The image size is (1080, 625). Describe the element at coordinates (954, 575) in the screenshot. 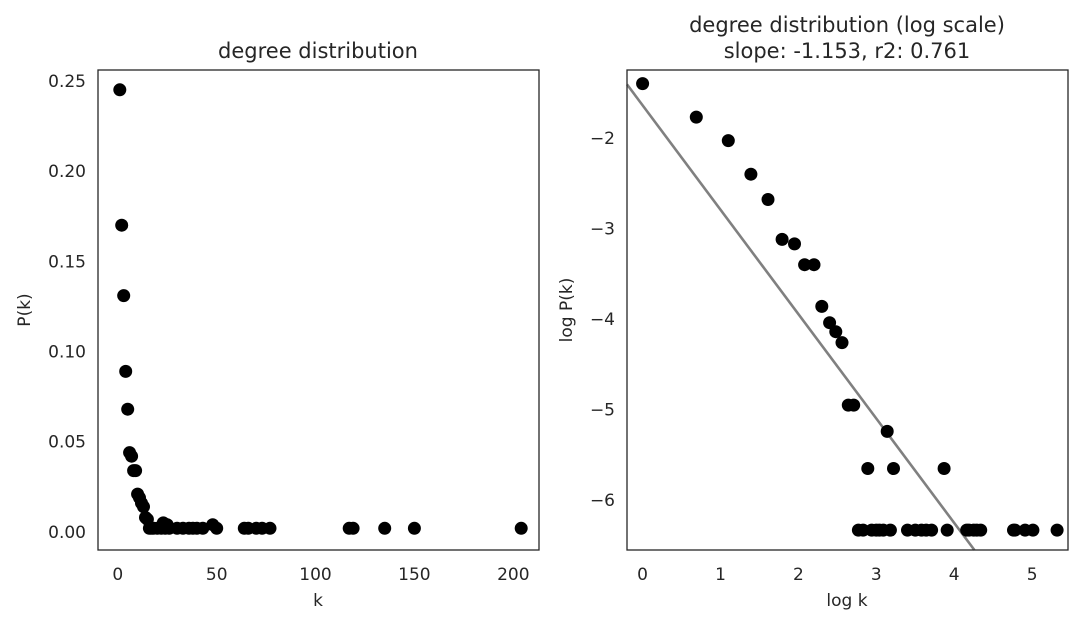

I see `x-tick-label: 4` at that location.